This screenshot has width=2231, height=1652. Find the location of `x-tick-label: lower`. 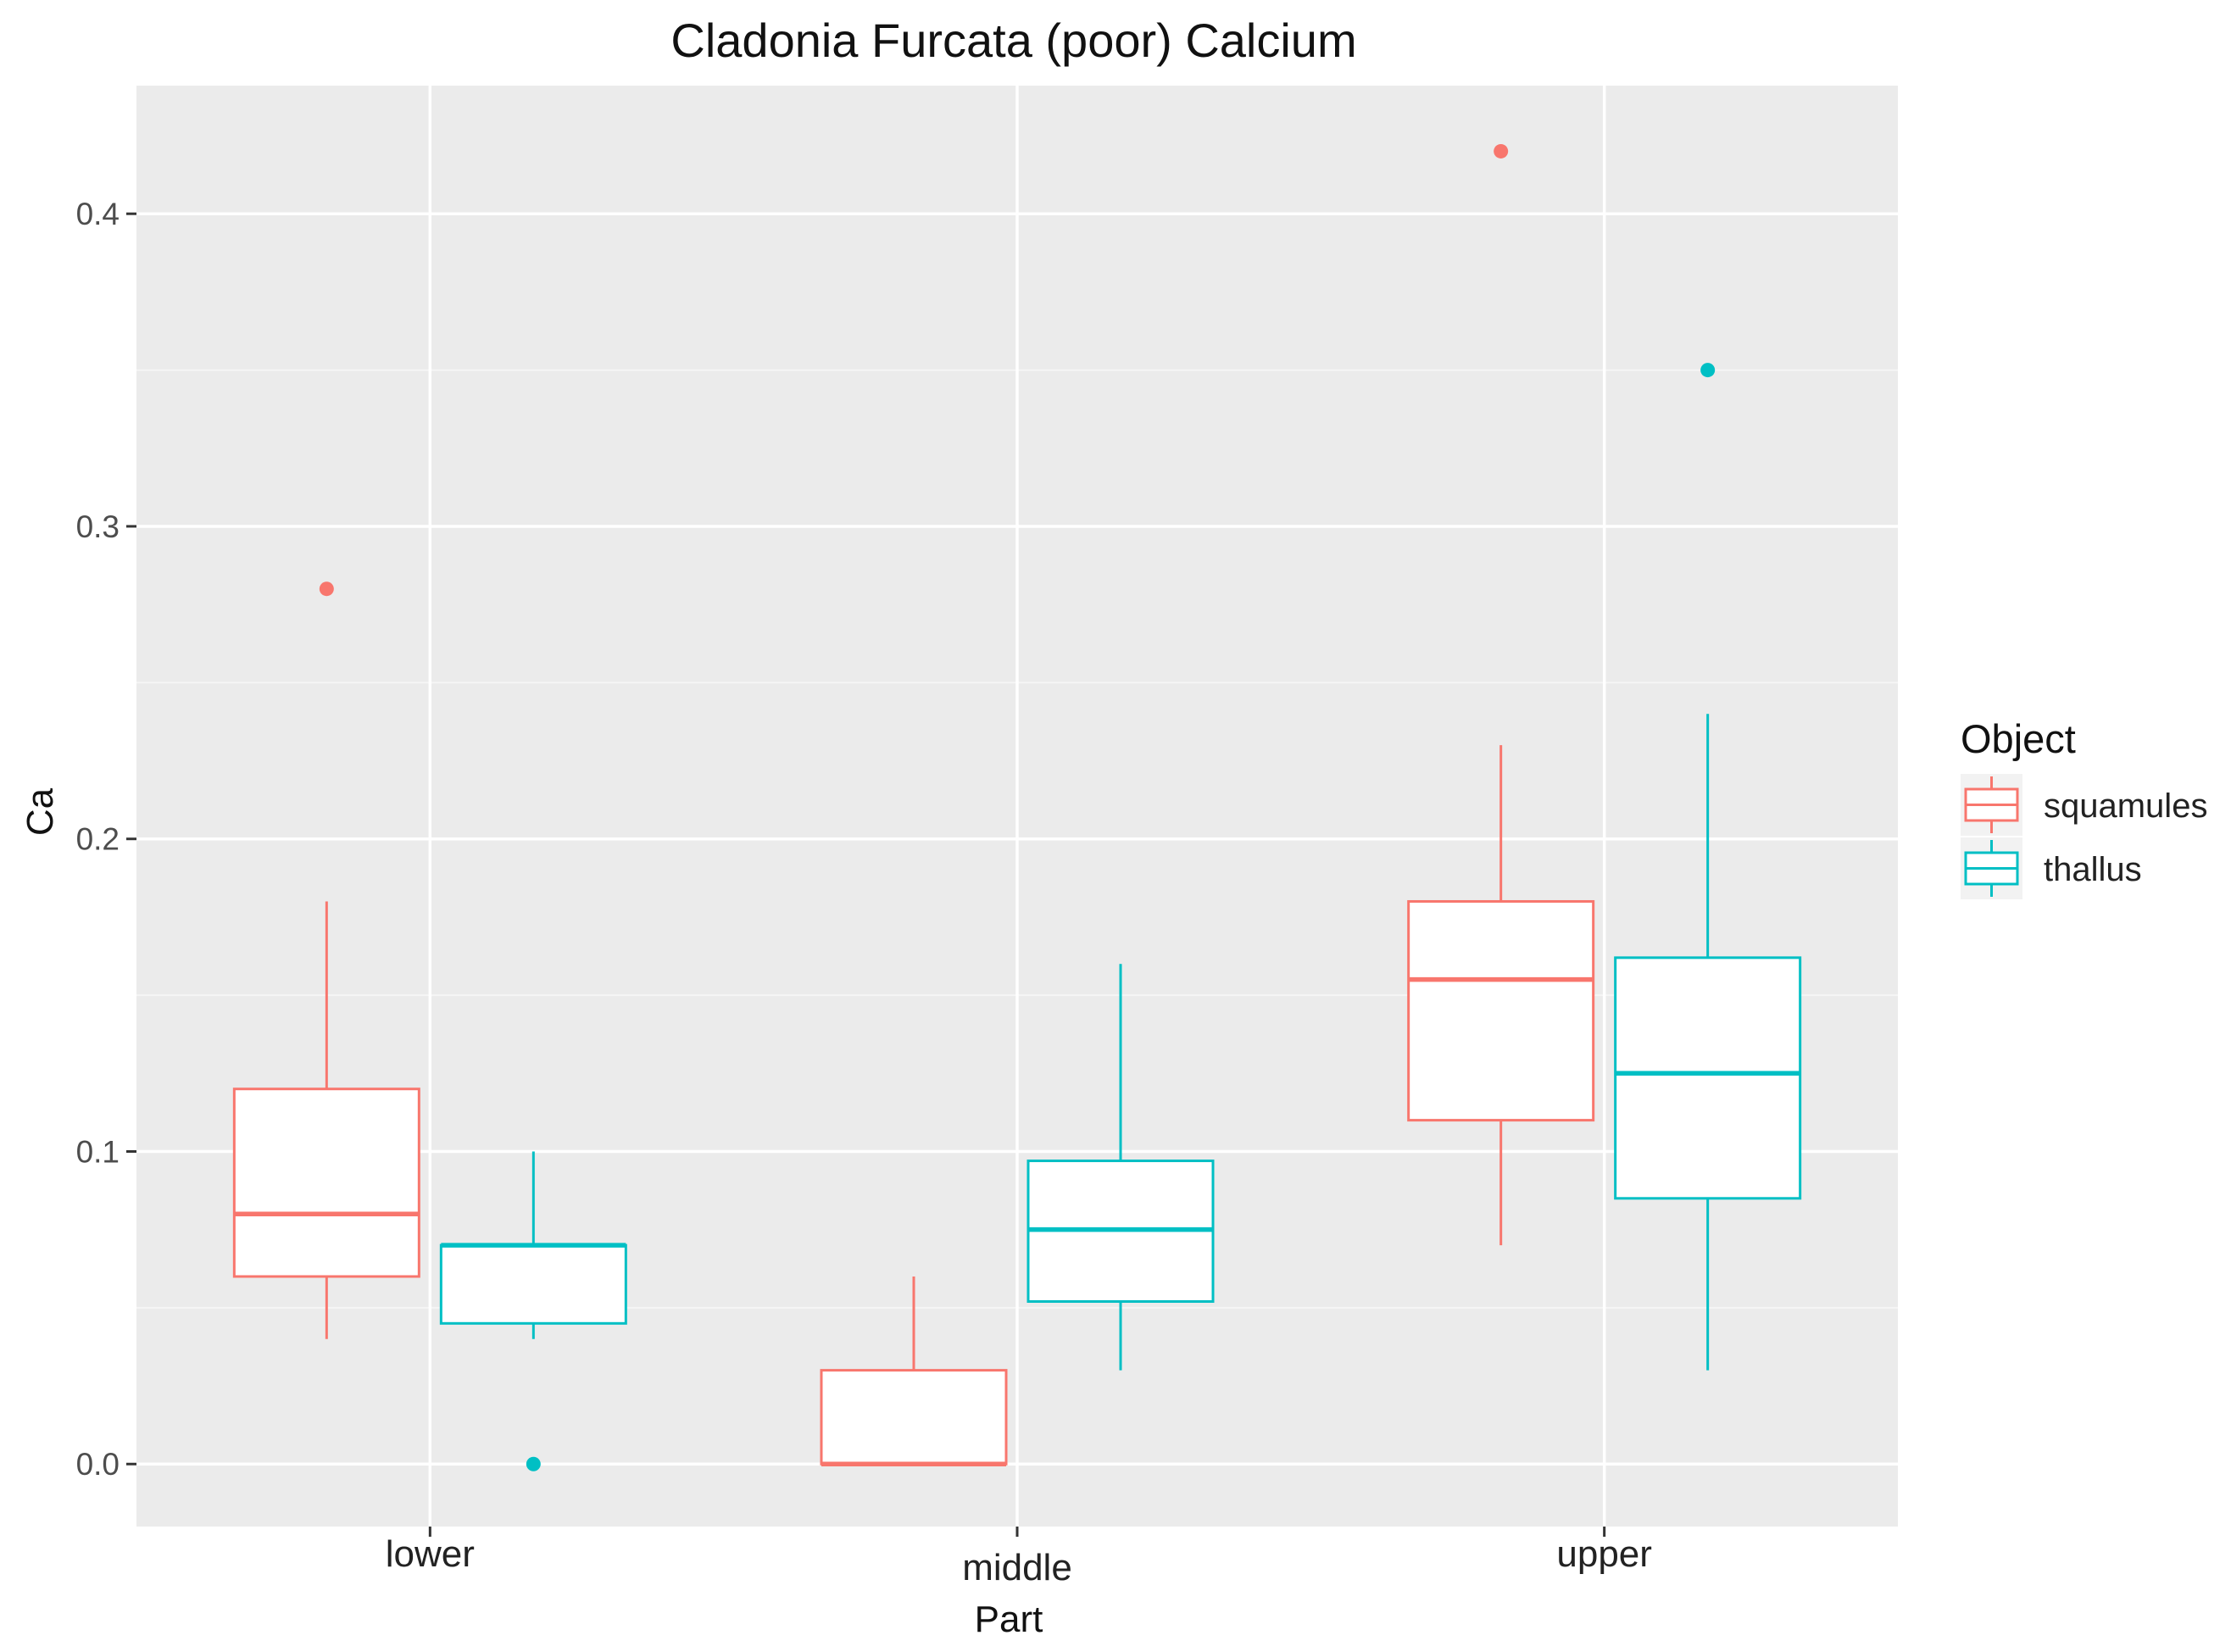

x-tick-label: lower is located at coordinates (430, 1554).